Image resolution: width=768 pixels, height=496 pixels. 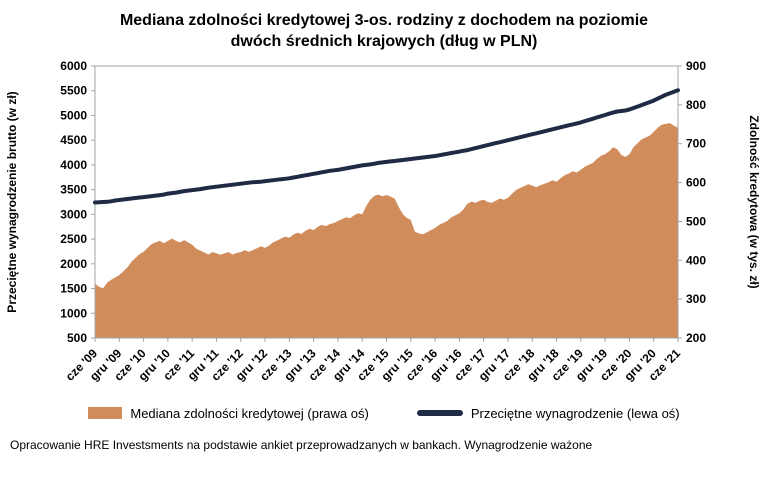 I want to click on svg-text: 600, so click(x=696, y=183).